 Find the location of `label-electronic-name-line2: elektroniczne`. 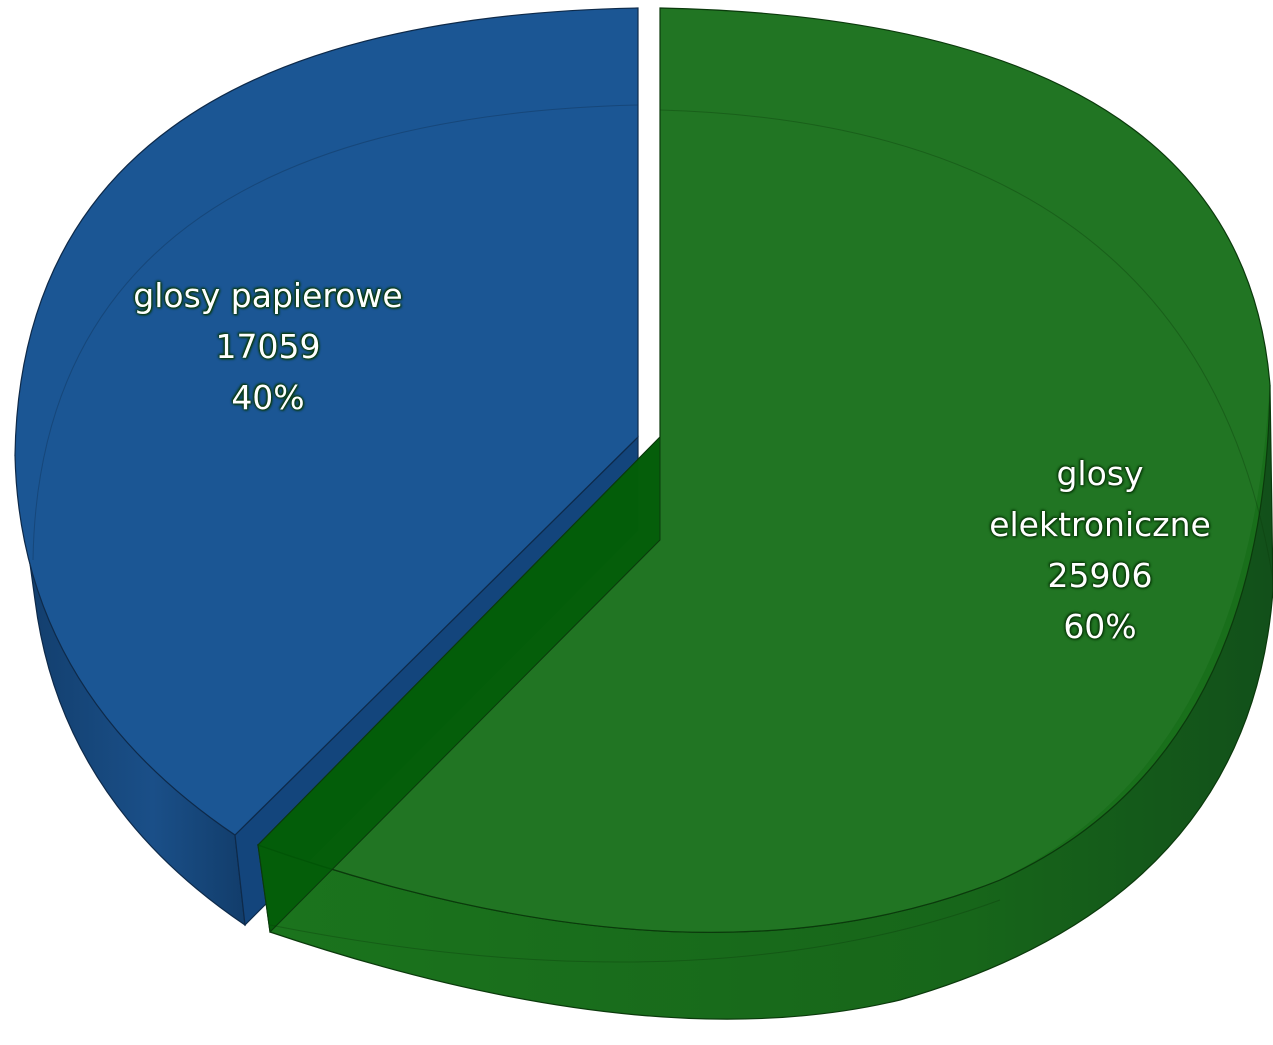

label-electronic-name-line2: elektroniczne is located at coordinates (1100, 524).